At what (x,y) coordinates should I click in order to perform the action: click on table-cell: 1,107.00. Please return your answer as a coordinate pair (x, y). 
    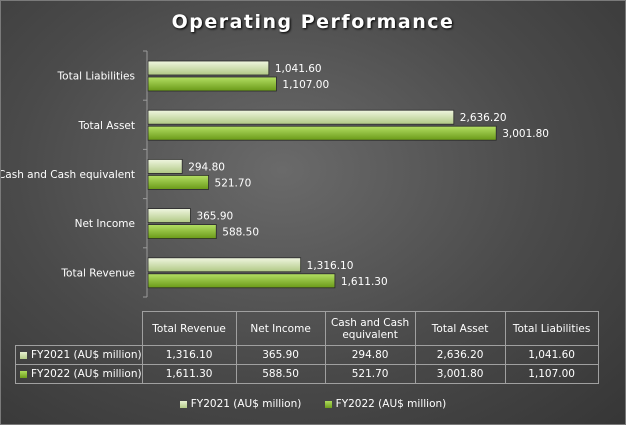
    Looking at the image, I should click on (551, 374).